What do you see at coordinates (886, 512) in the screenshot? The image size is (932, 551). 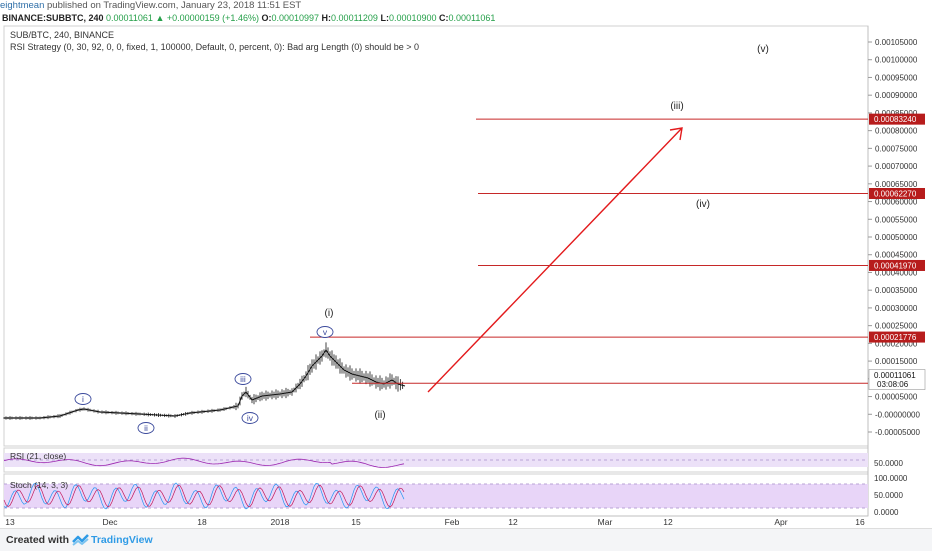 I see `stoch-tick-0: 0.0000` at bounding box center [886, 512].